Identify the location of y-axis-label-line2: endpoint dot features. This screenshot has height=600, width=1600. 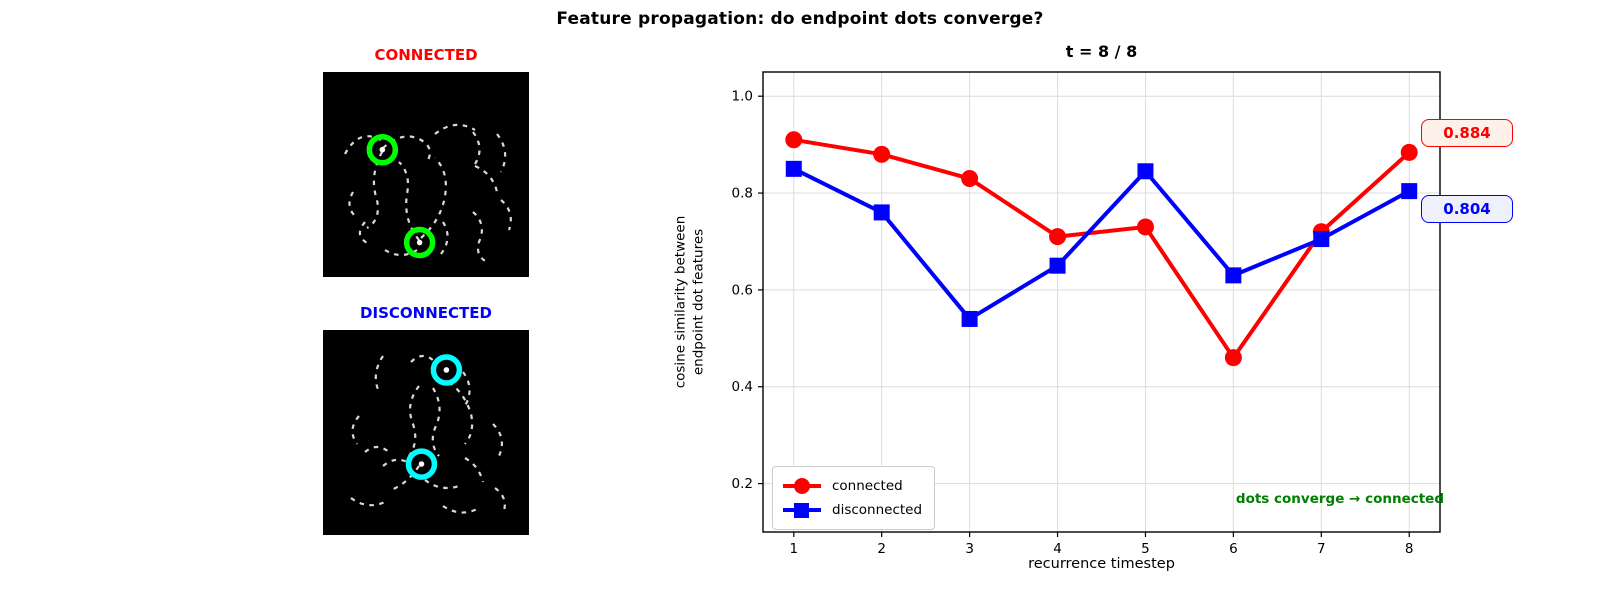
(698, 302).